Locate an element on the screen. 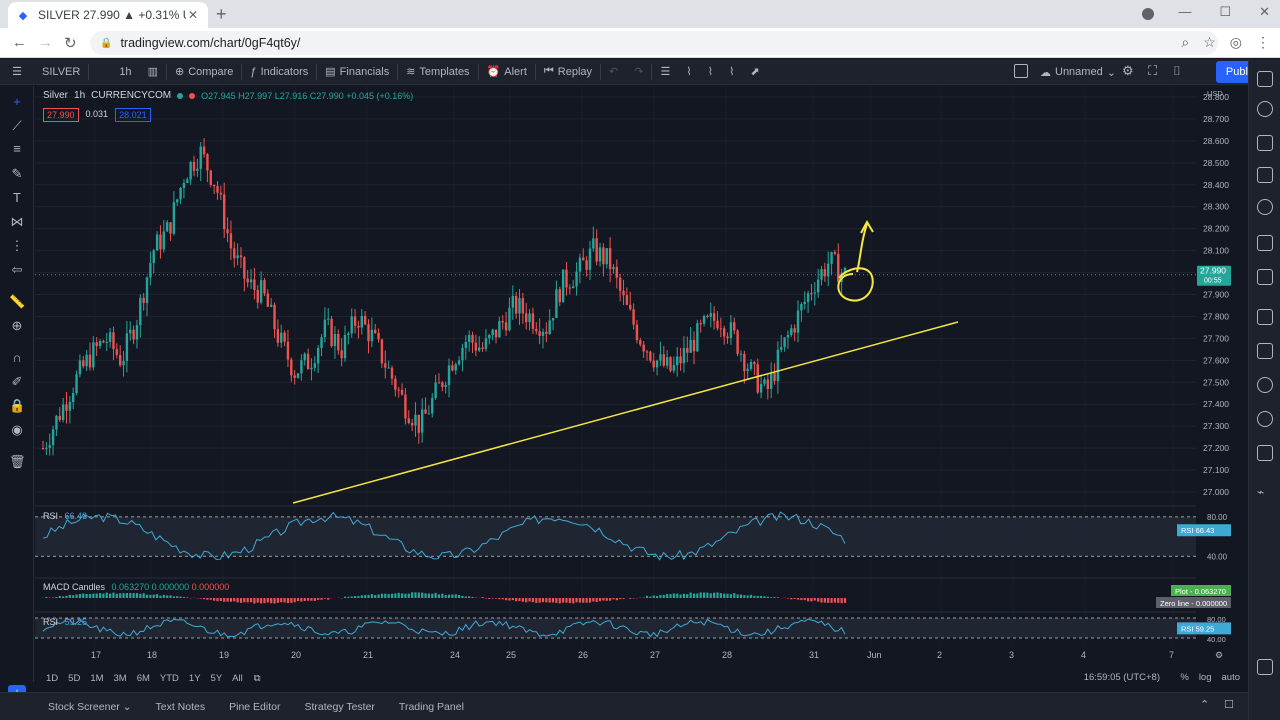 This screenshot has height=720, width=1280. maximize-icon: ☐ is located at coordinates (1225, 11).